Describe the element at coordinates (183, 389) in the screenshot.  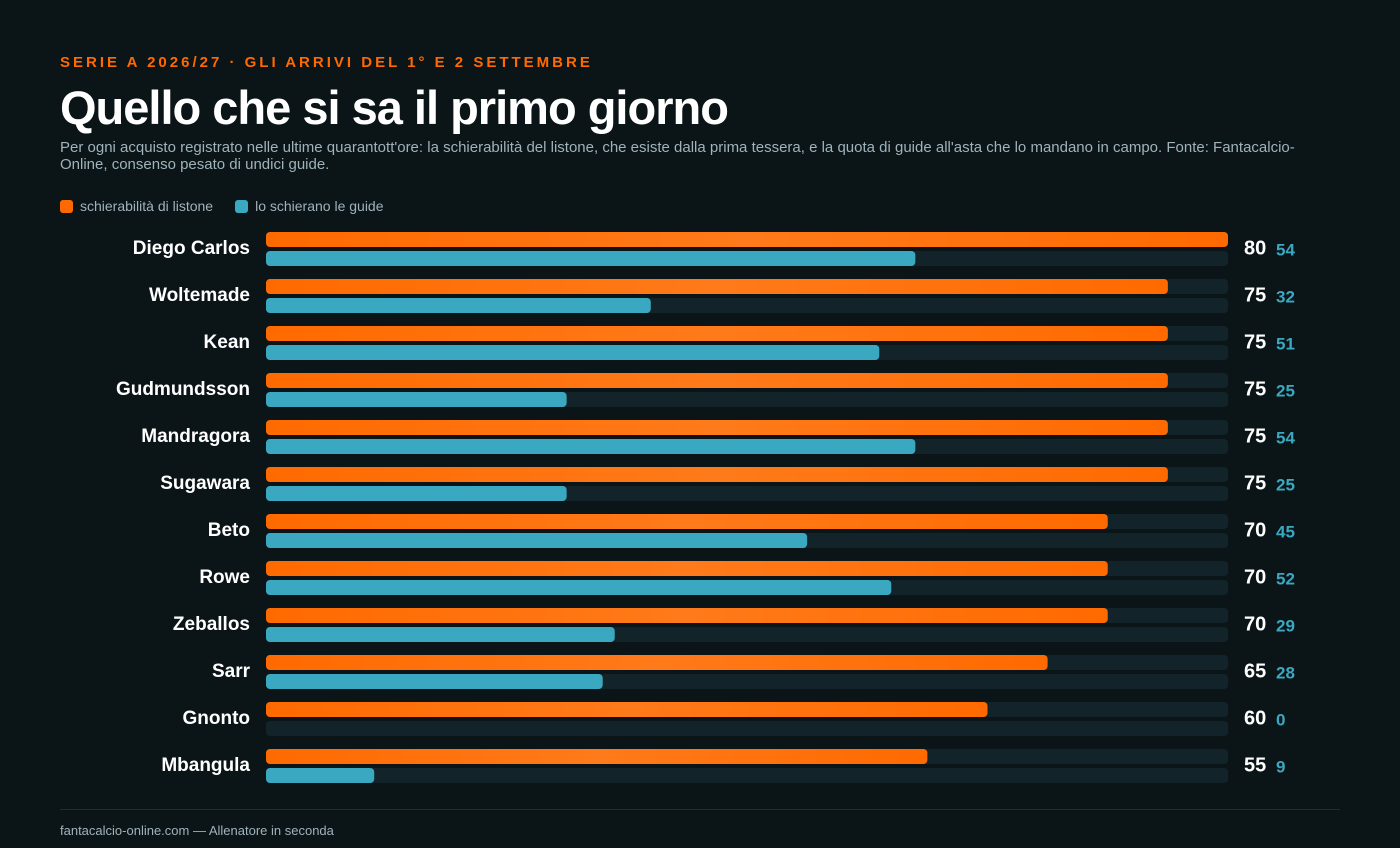
I see `category-label: Gudmundsson` at that location.